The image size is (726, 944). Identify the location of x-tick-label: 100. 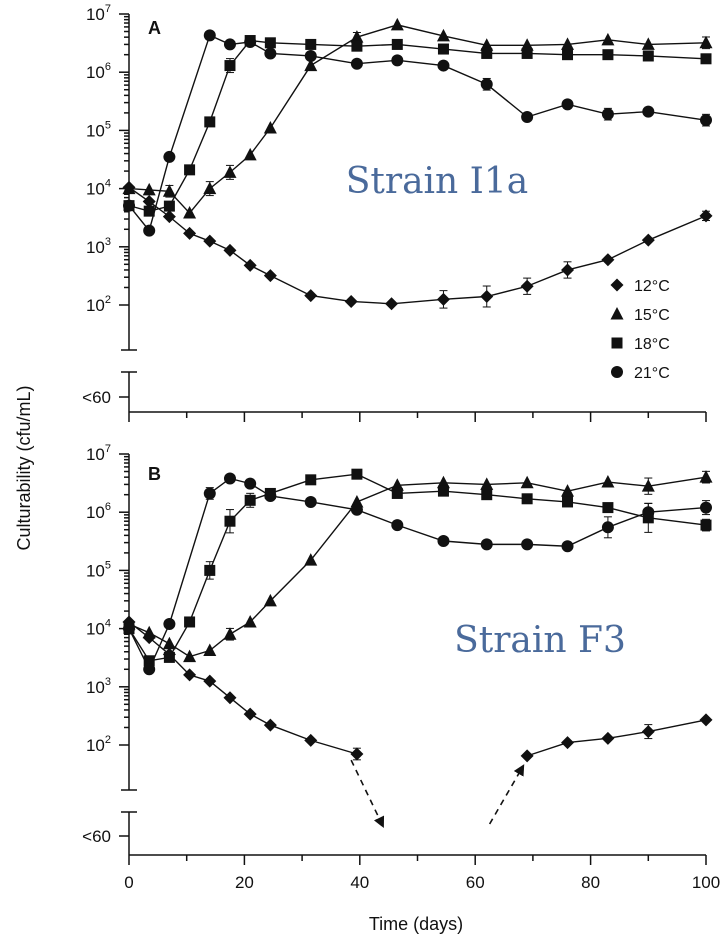
(706, 882).